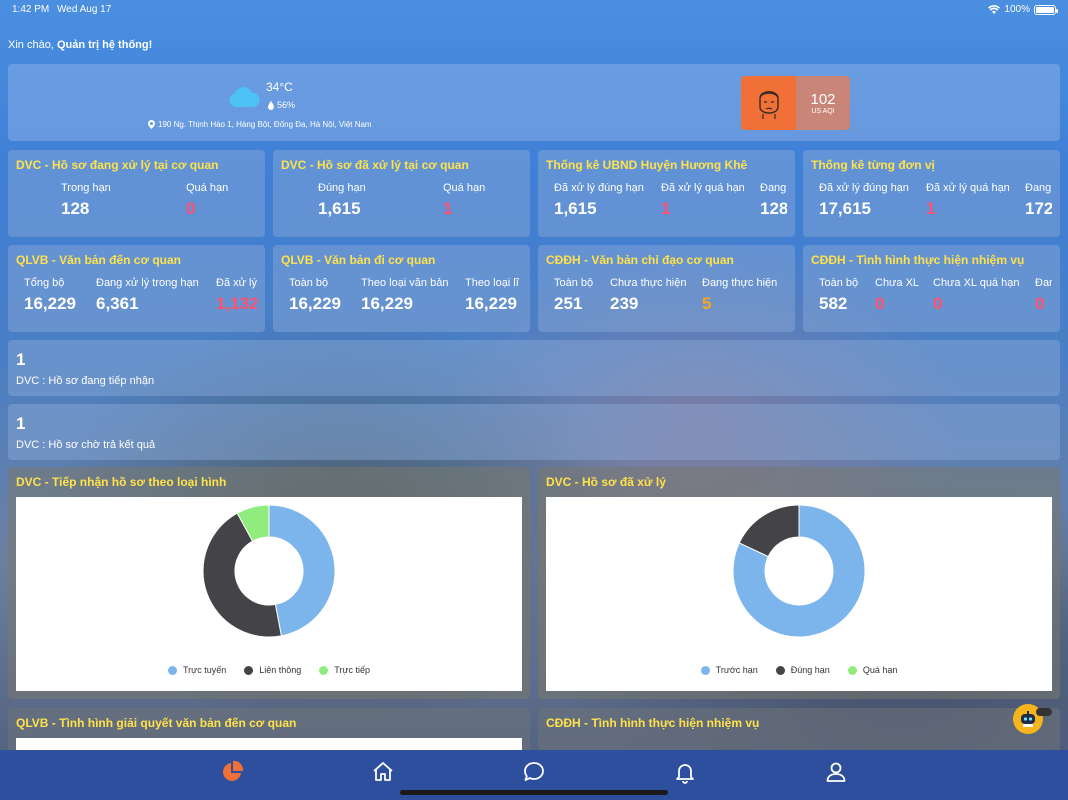 The height and width of the screenshot is (800, 1068). Describe the element at coordinates (768, 105) in the screenshot. I see `face-icon` at that location.